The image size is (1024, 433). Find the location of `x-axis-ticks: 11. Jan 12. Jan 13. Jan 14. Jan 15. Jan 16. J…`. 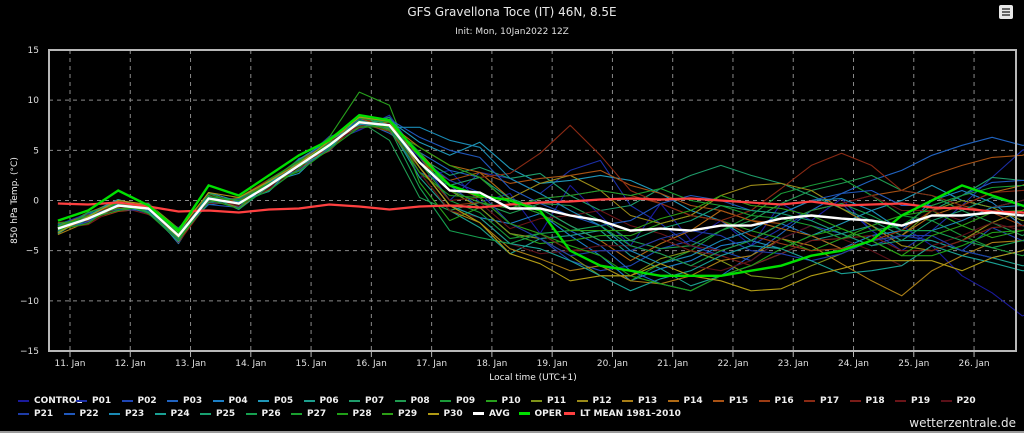

x-axis-ticks: 11. Jan 12. Jan 13. Jan 14. Jan 15. Jan 16. J… is located at coordinates (522, 360).